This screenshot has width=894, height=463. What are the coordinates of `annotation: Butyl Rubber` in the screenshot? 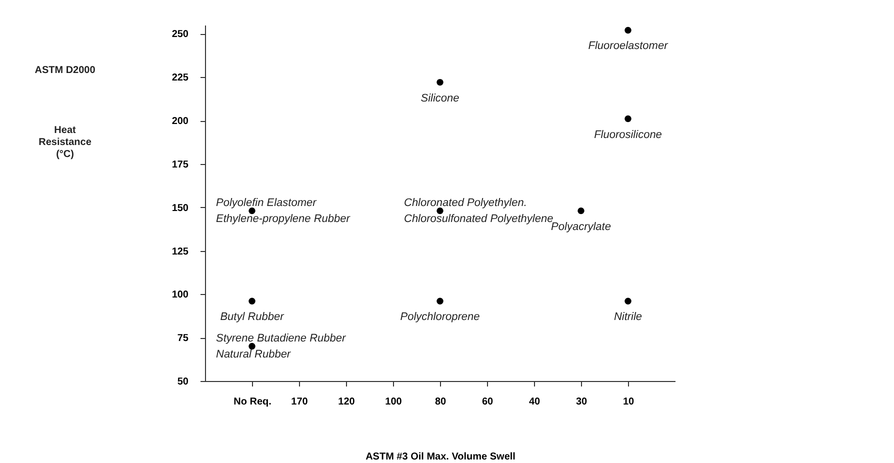 It's located at (253, 317).